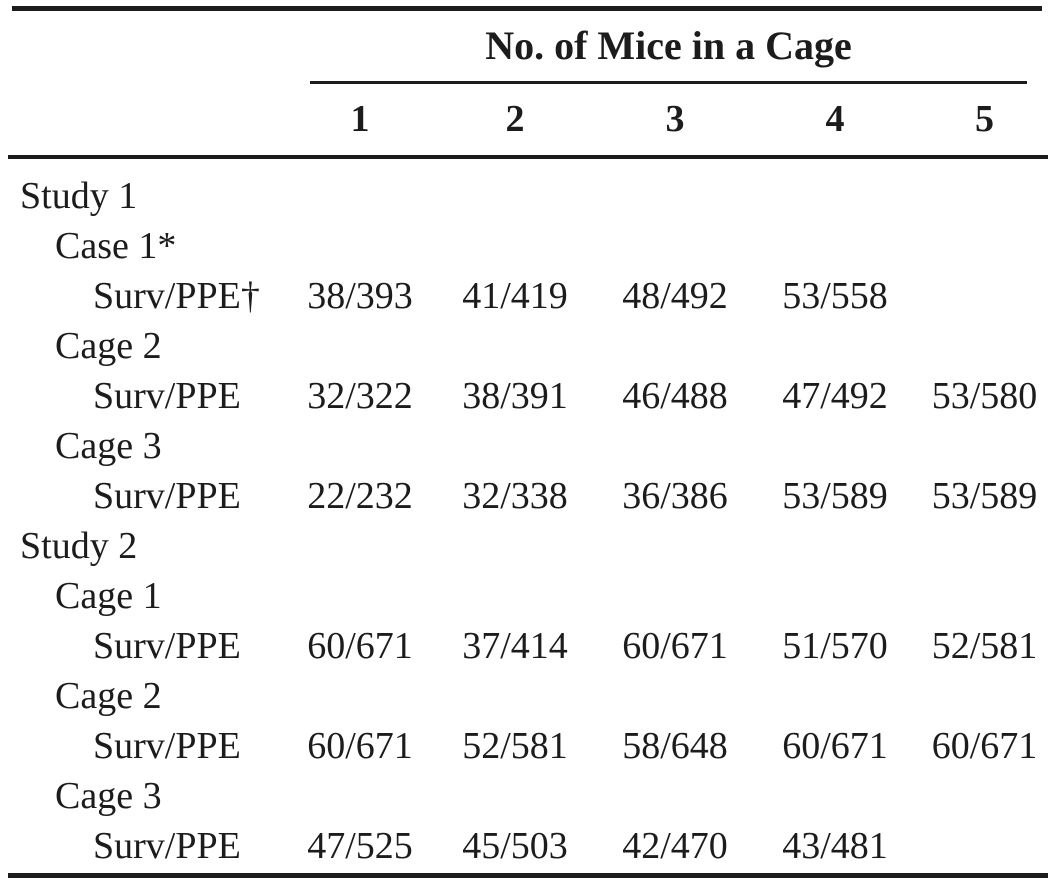  I want to click on column-header-5: 5, so click(984, 119).